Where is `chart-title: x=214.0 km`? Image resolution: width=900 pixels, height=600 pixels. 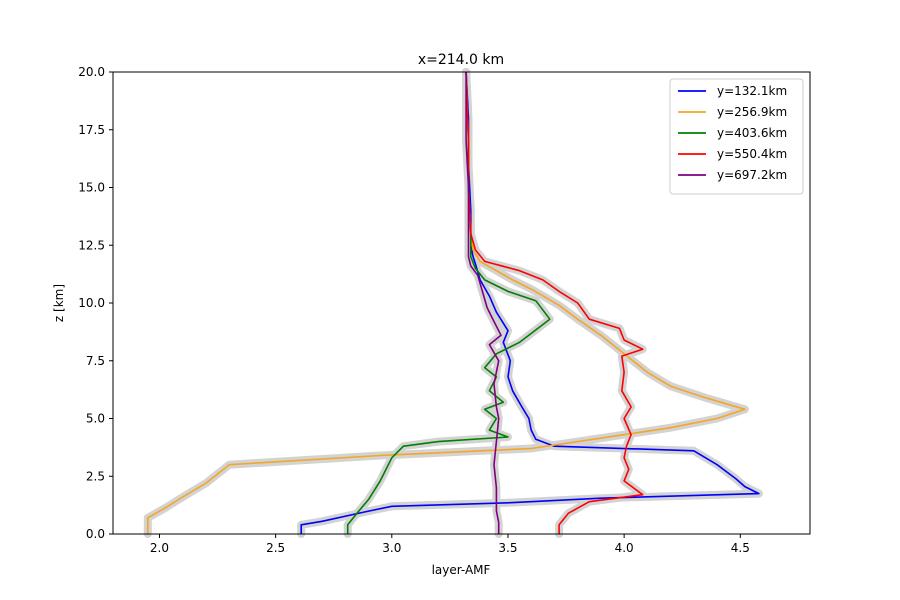
chart-title: x=214.0 km is located at coordinates (461, 60).